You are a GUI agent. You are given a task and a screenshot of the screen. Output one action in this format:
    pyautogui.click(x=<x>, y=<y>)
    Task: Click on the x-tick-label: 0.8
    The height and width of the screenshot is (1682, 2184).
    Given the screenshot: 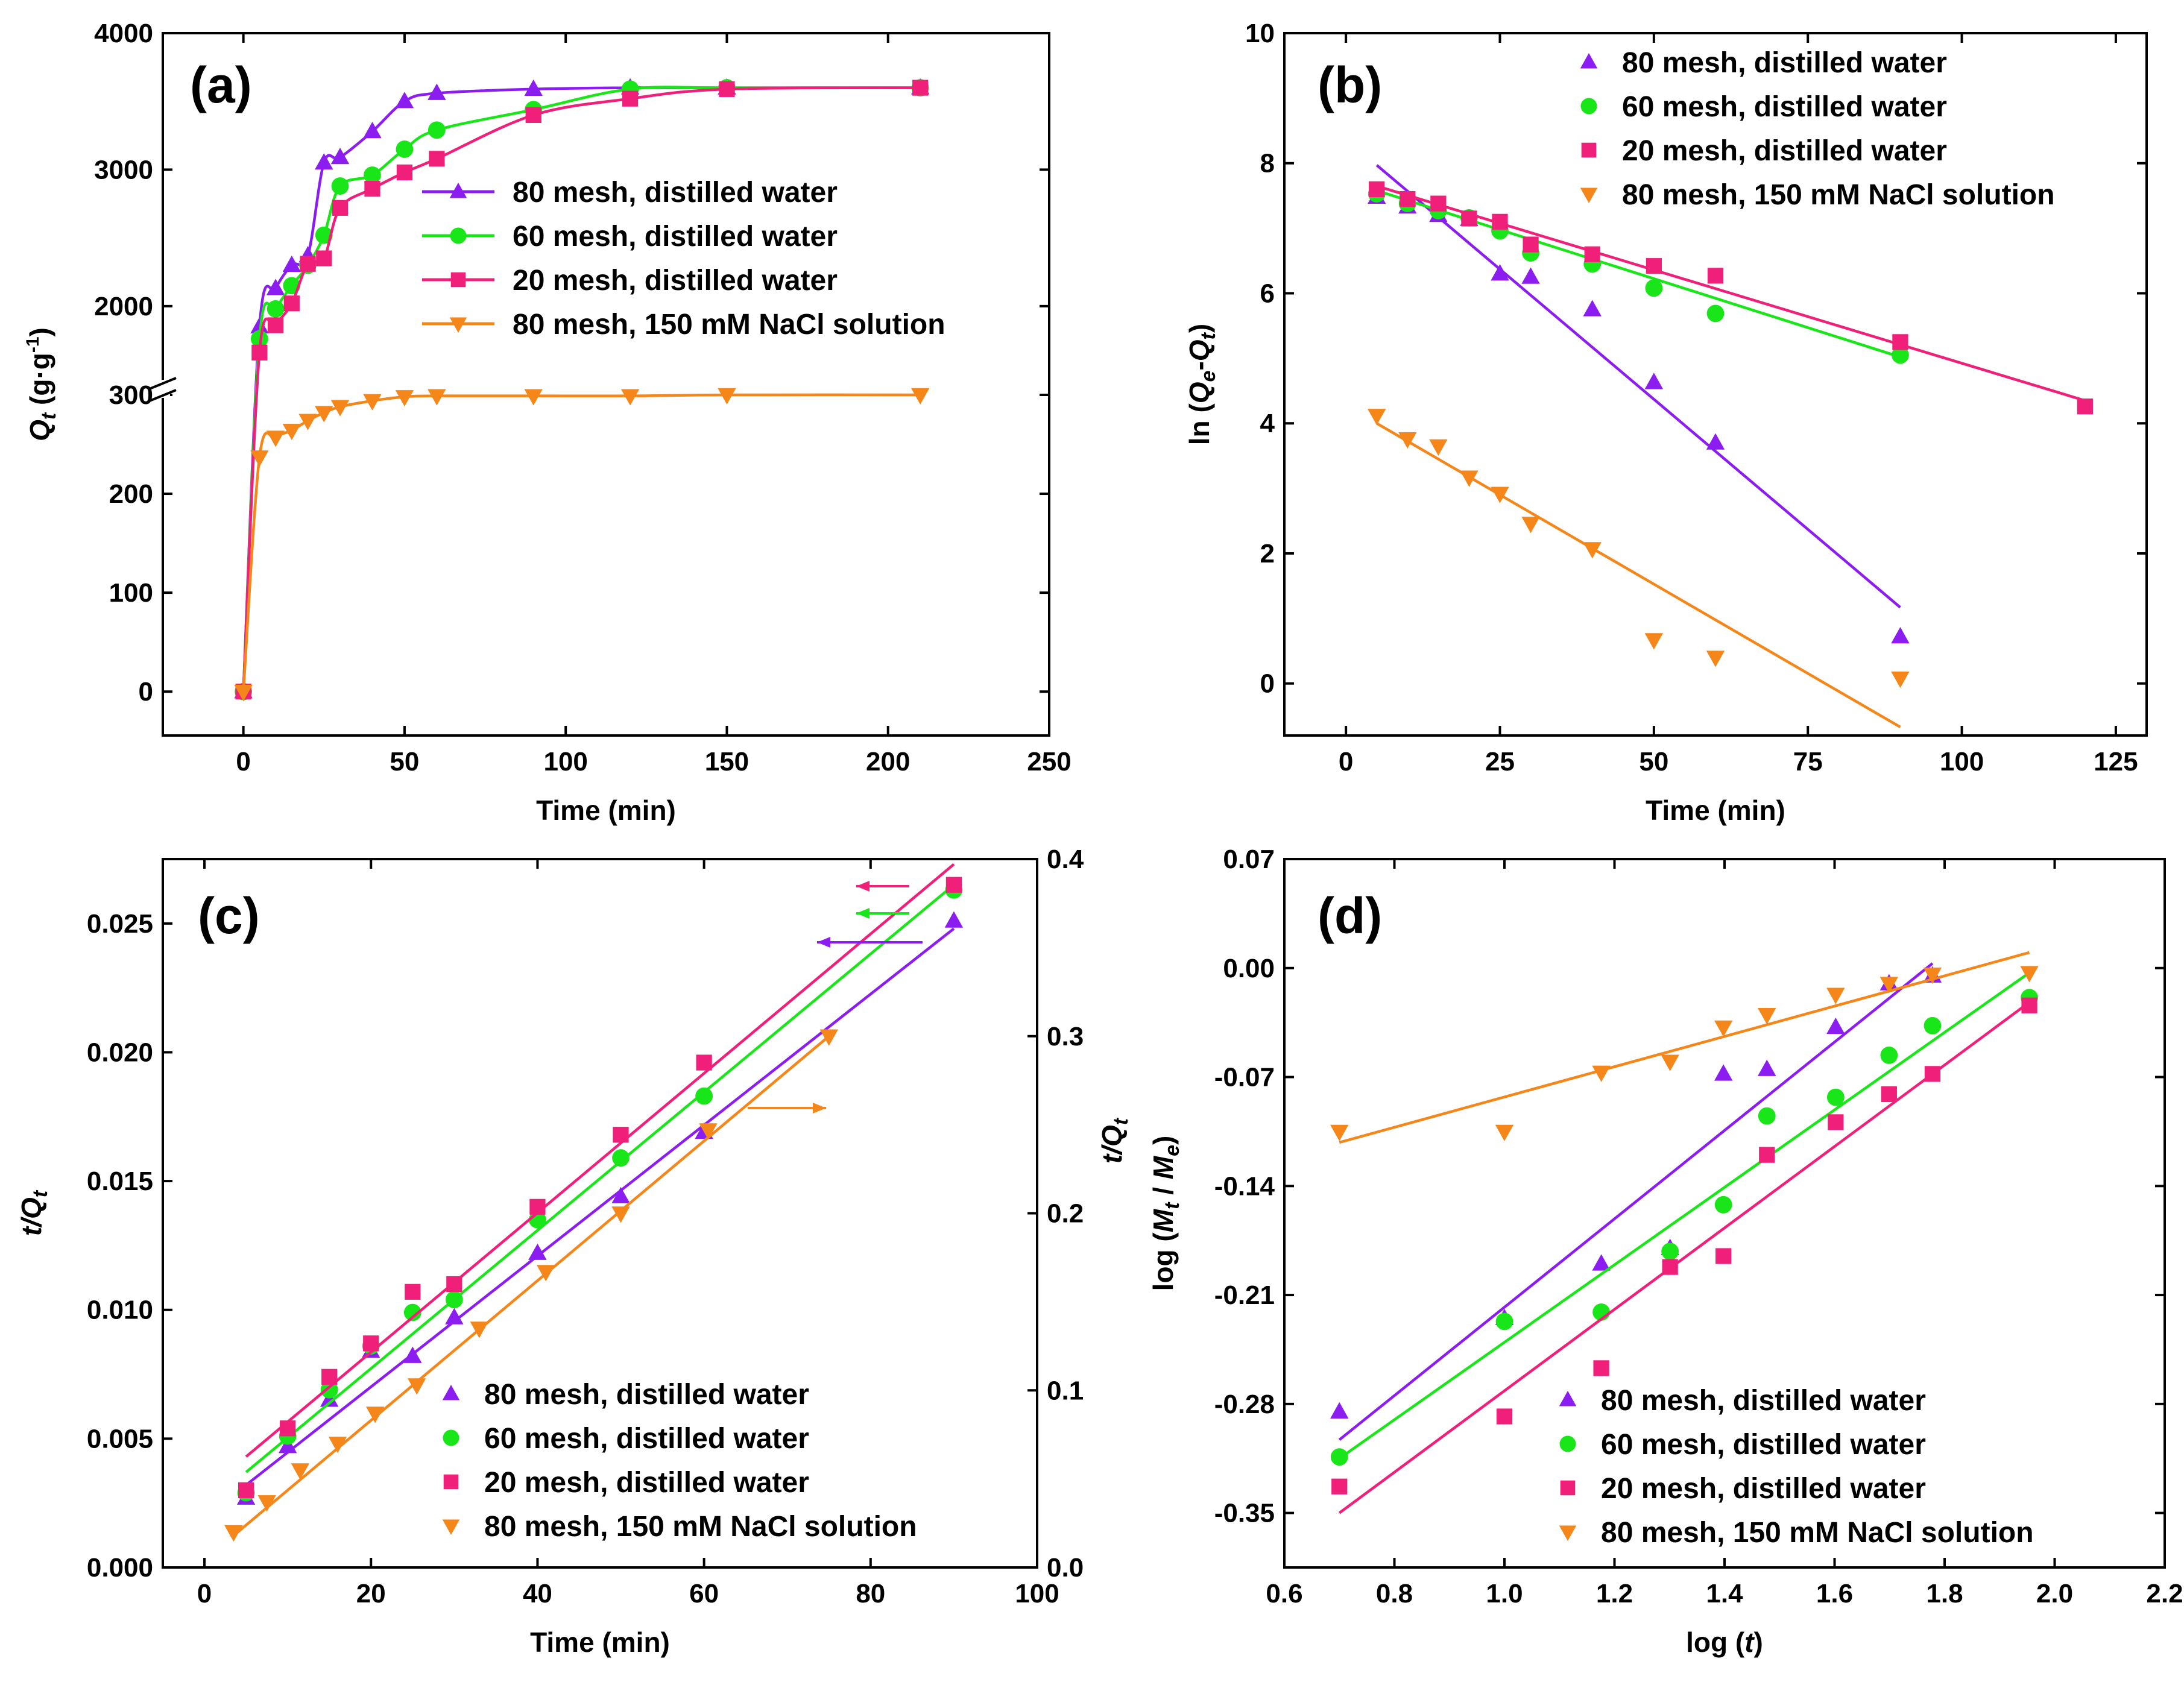 What is the action you would take?
    pyautogui.click(x=1395, y=1593)
    